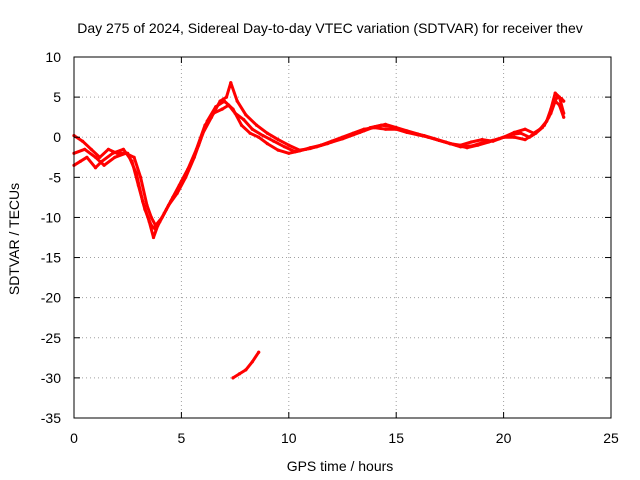 Image resolution: width=640 pixels, height=480 pixels. What do you see at coordinates (57, 97) in the screenshot?
I see `y-tick-label: 5` at bounding box center [57, 97].